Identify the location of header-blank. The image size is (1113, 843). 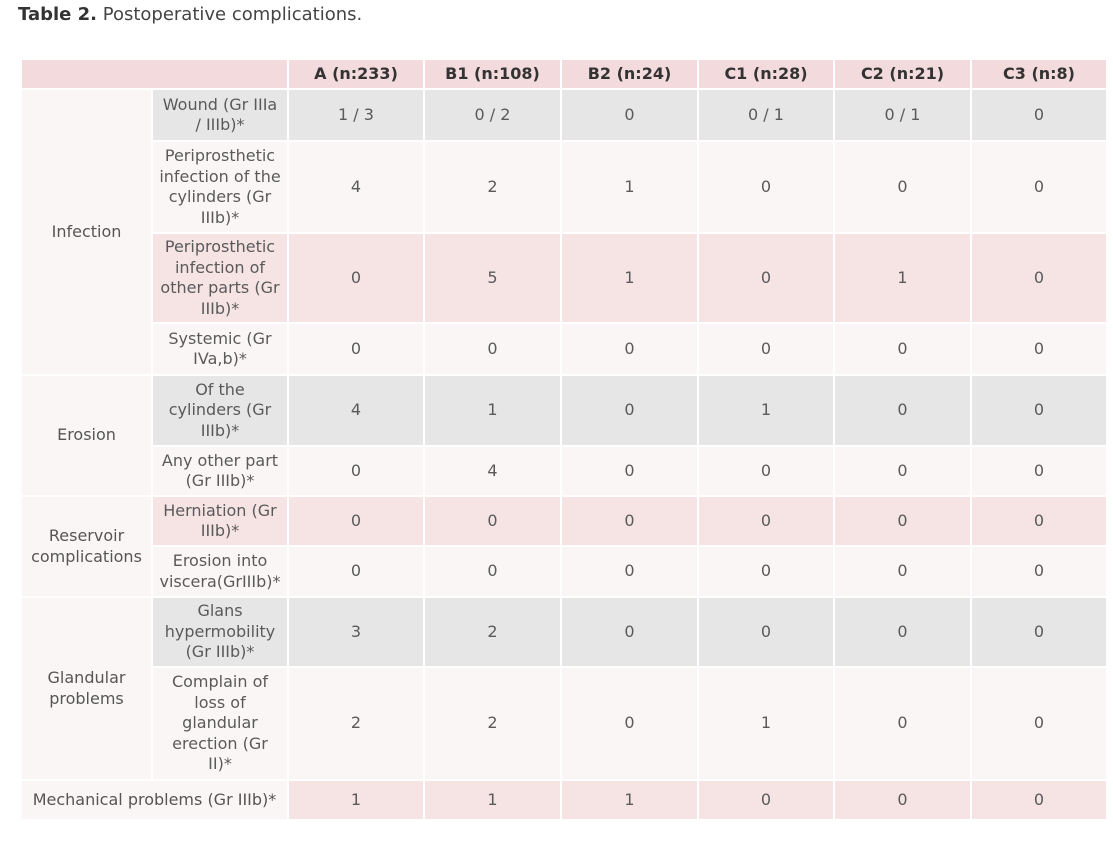
(154, 74).